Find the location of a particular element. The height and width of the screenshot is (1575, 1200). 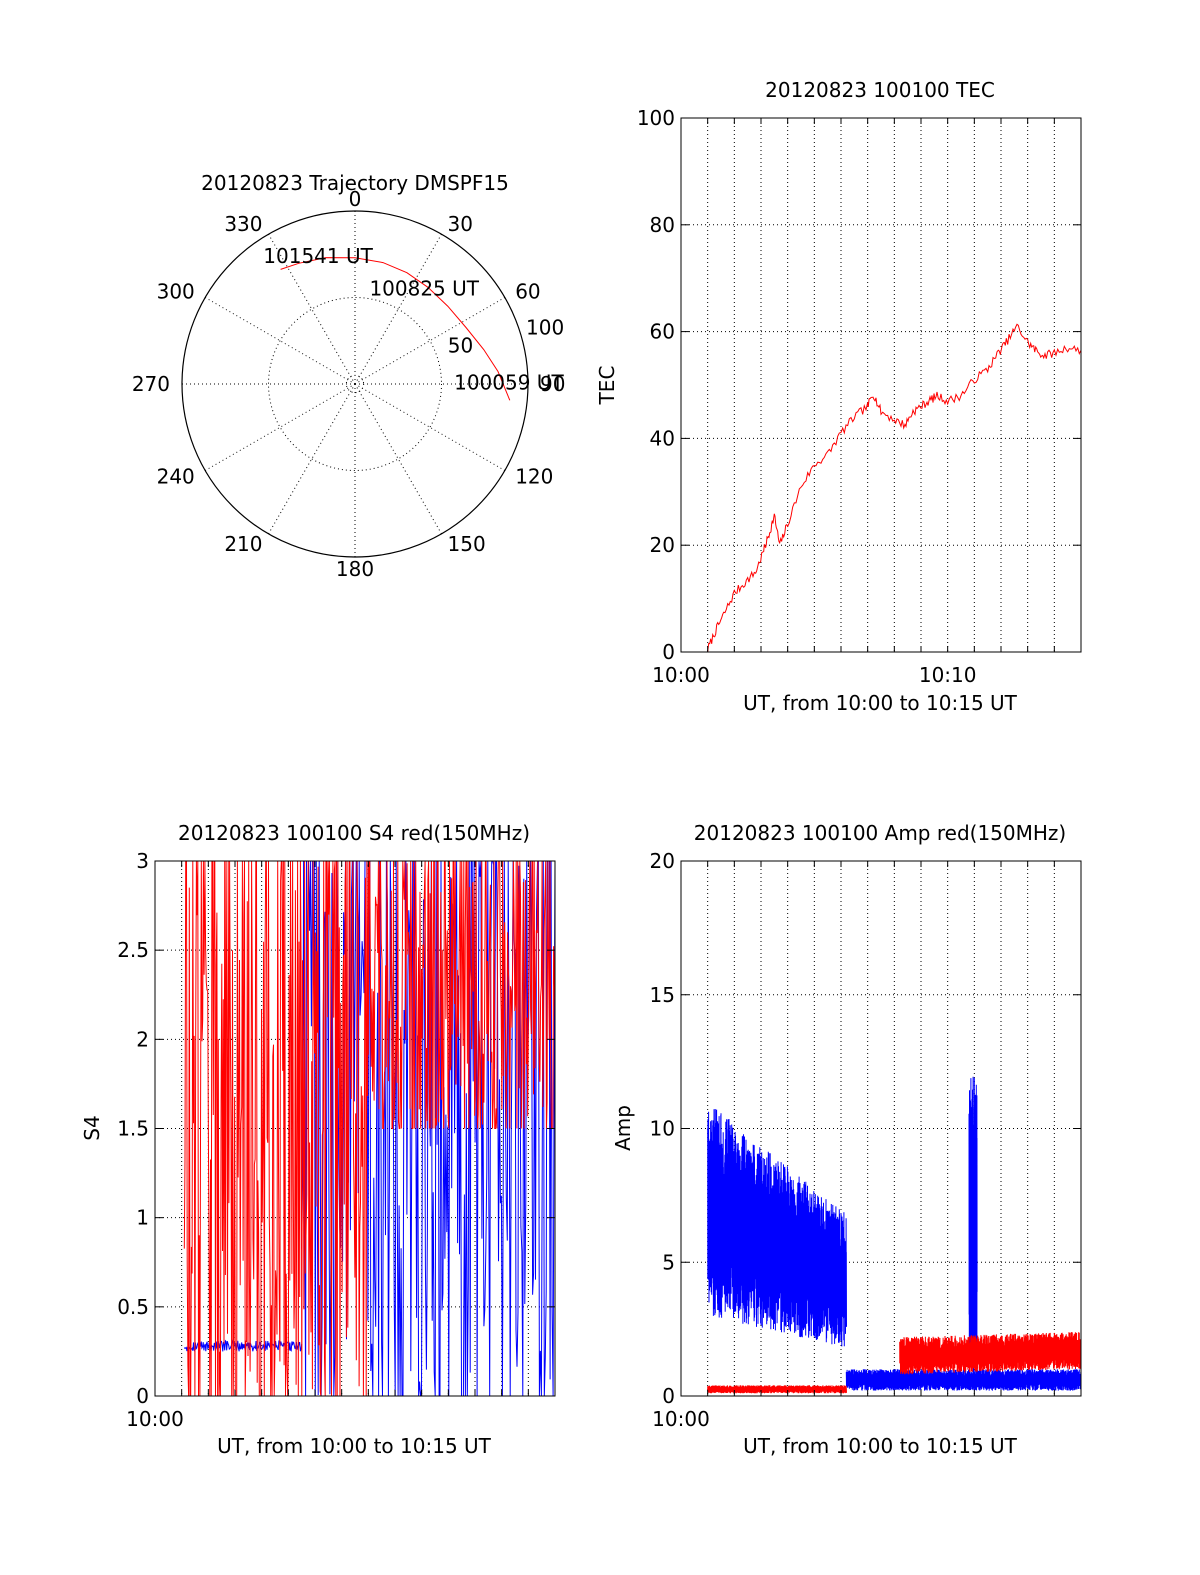

tec-grid is located at coordinates (881, 385).